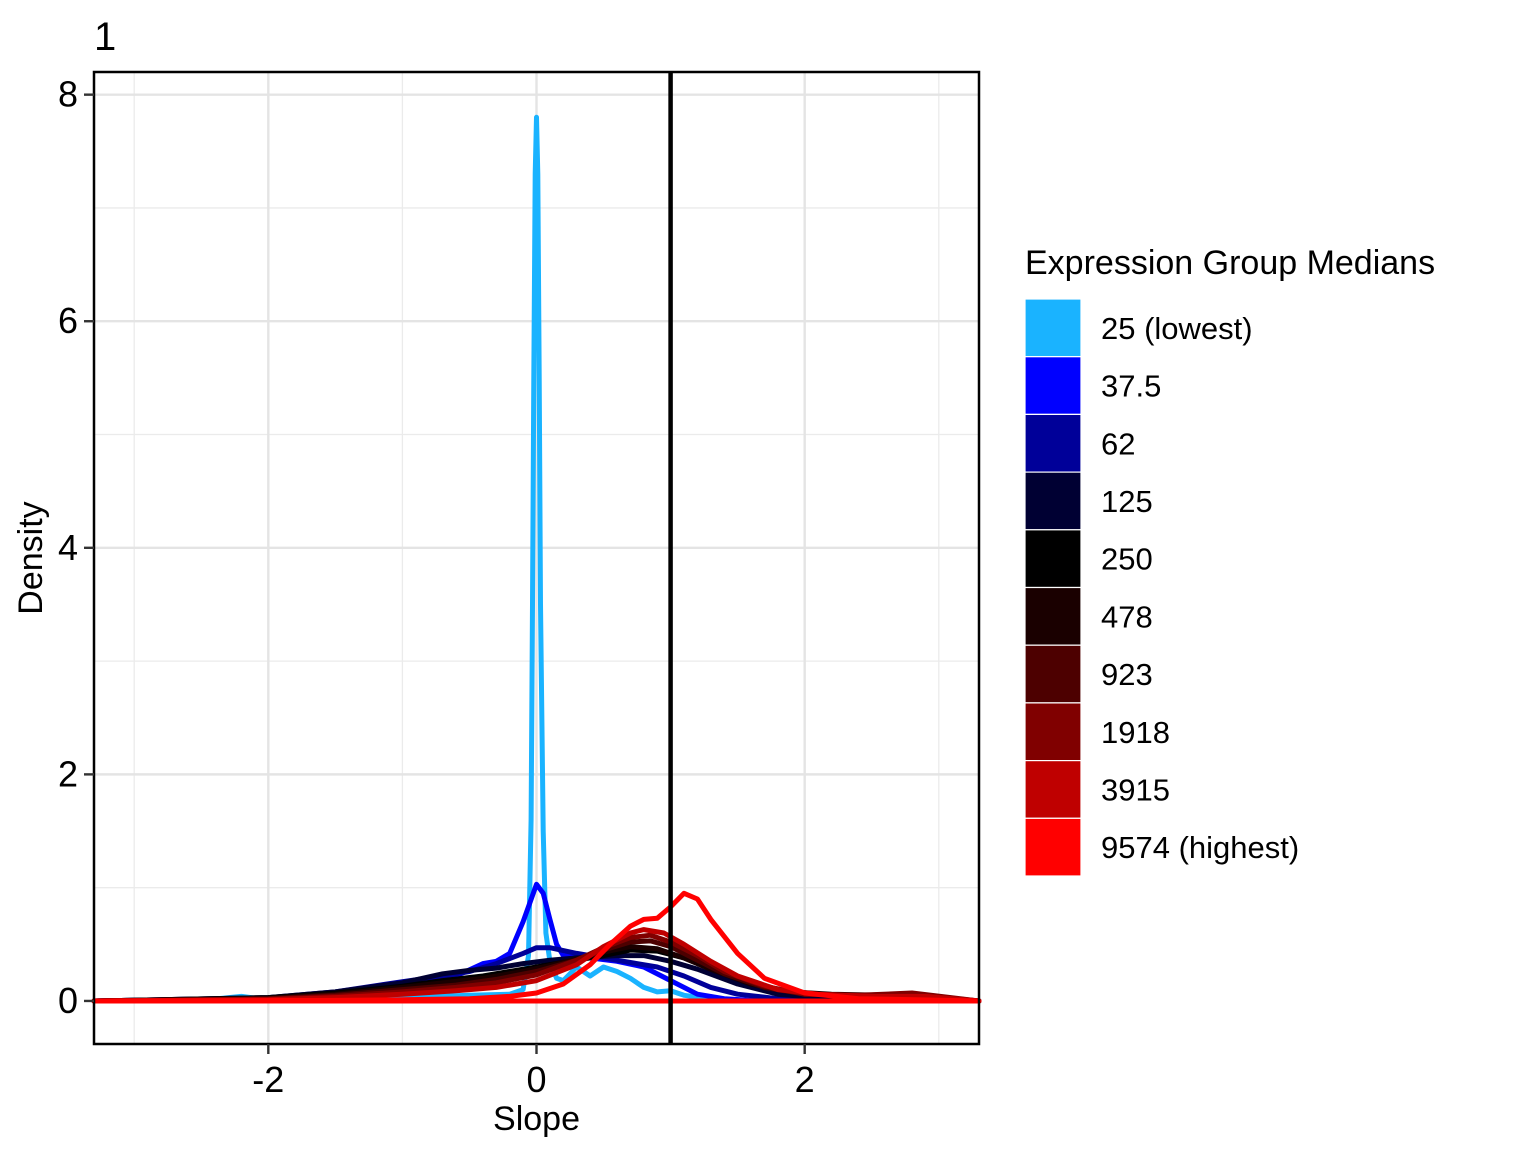 The image size is (1536, 1157). What do you see at coordinates (1135, 732) in the screenshot?
I see `legend-label-8: 1918` at bounding box center [1135, 732].